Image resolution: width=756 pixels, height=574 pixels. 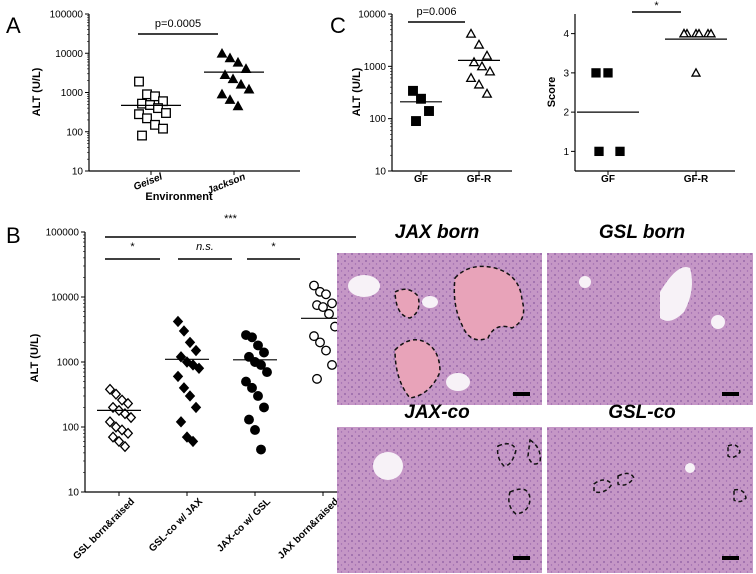 I want to click on chart-a-ytick-label-1: 100, so click(x=74, y=132).